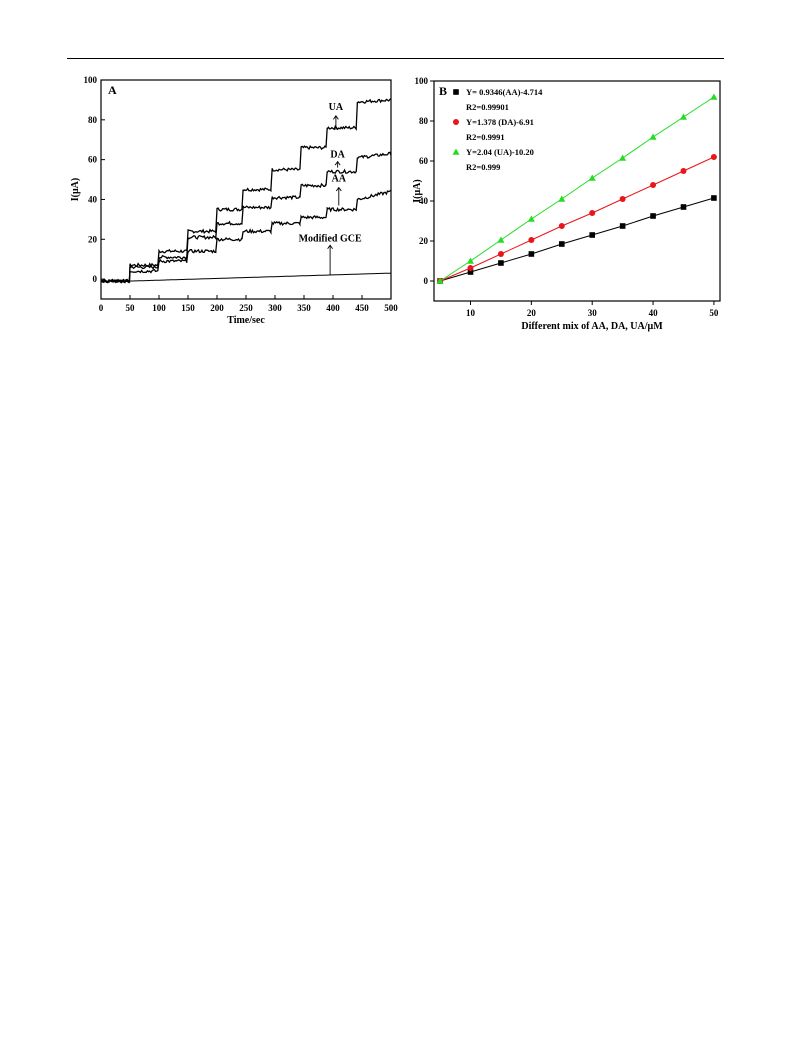 This screenshot has height=1053, width=793. I want to click on series-line-ua, so click(246, 191).